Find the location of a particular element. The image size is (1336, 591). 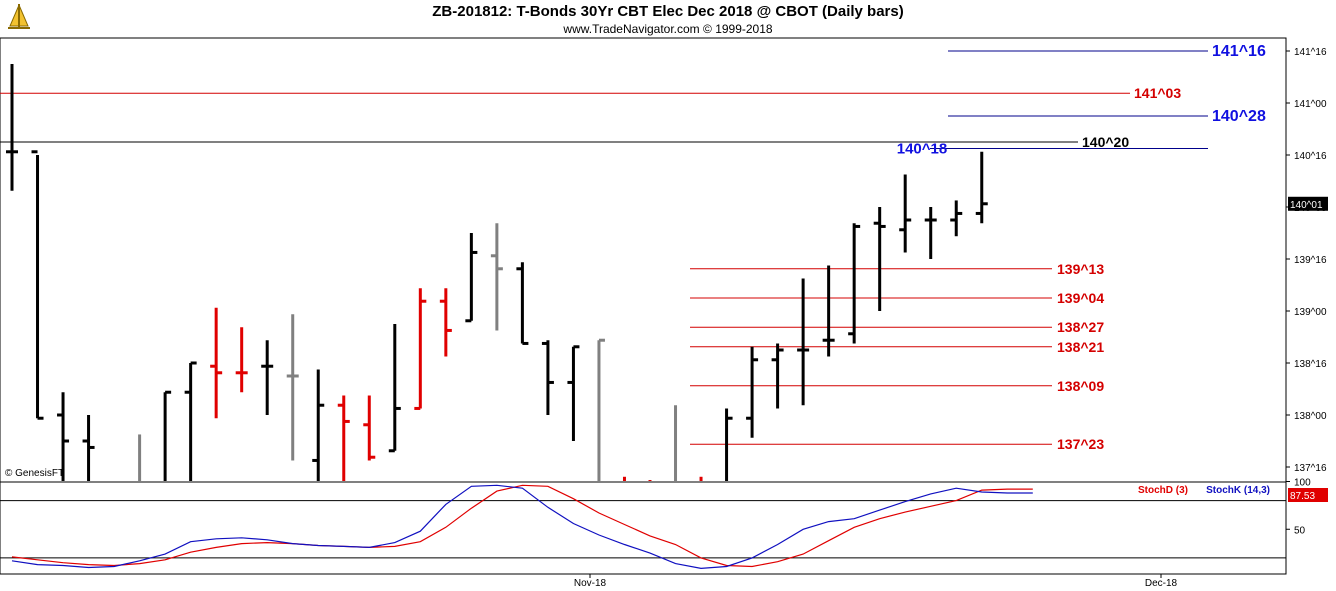

data-credit: © GenesisFT is located at coordinates (35, 473).